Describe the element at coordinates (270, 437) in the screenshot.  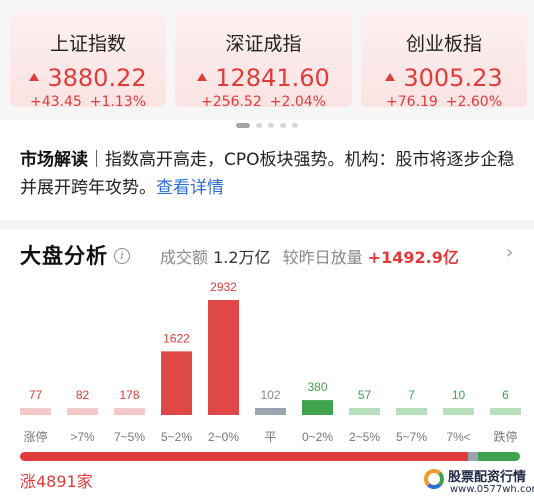
I see `category-tick-label: 平` at that location.